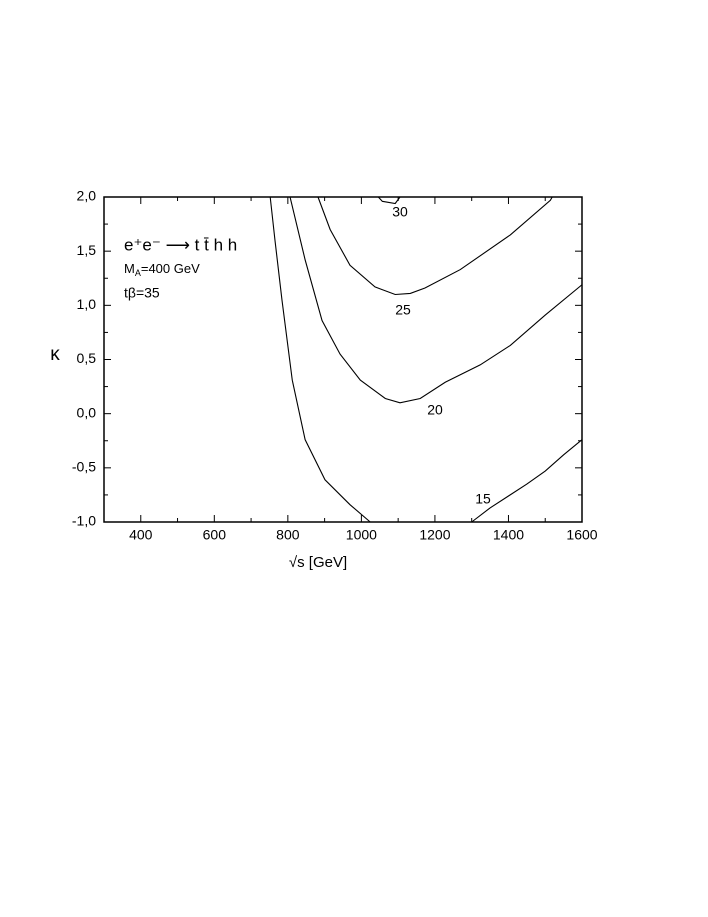 This screenshot has height=917, width=708. What do you see at coordinates (87, 358) in the screenshot?
I see `y-tick-label: 0,5` at bounding box center [87, 358].